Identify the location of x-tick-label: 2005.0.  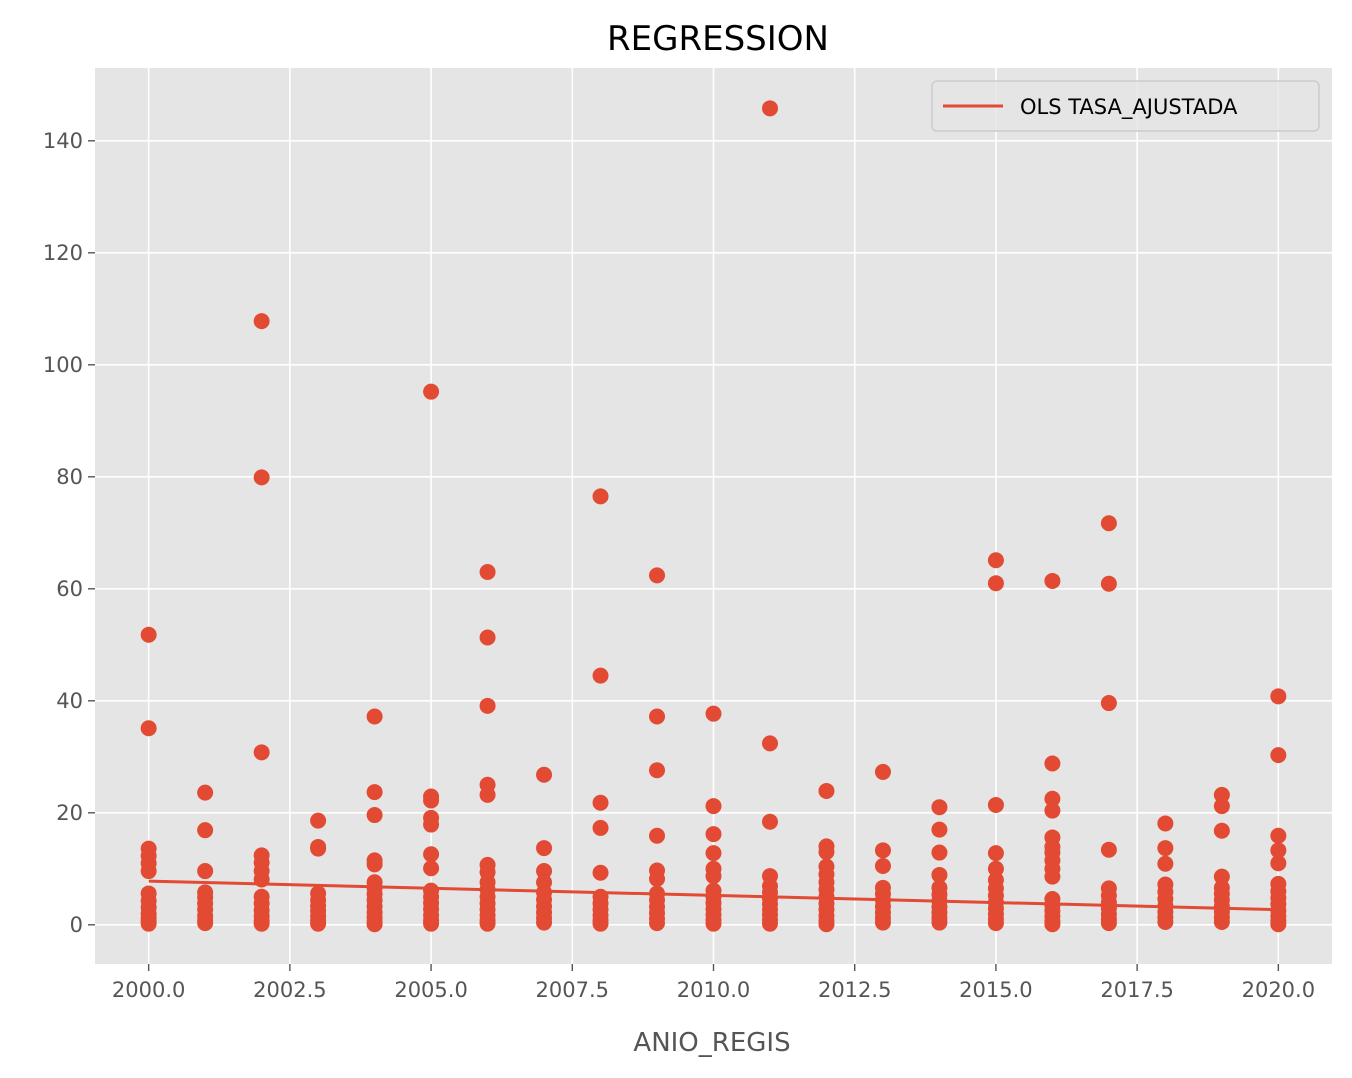
(430, 990).